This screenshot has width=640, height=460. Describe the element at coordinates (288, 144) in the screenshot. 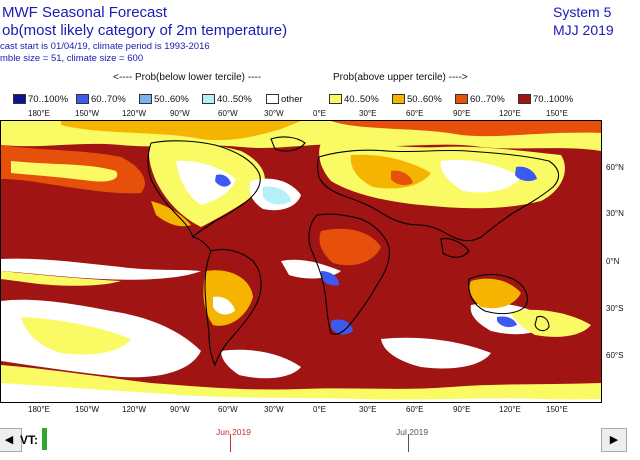

I see `coastline-greenland` at that location.